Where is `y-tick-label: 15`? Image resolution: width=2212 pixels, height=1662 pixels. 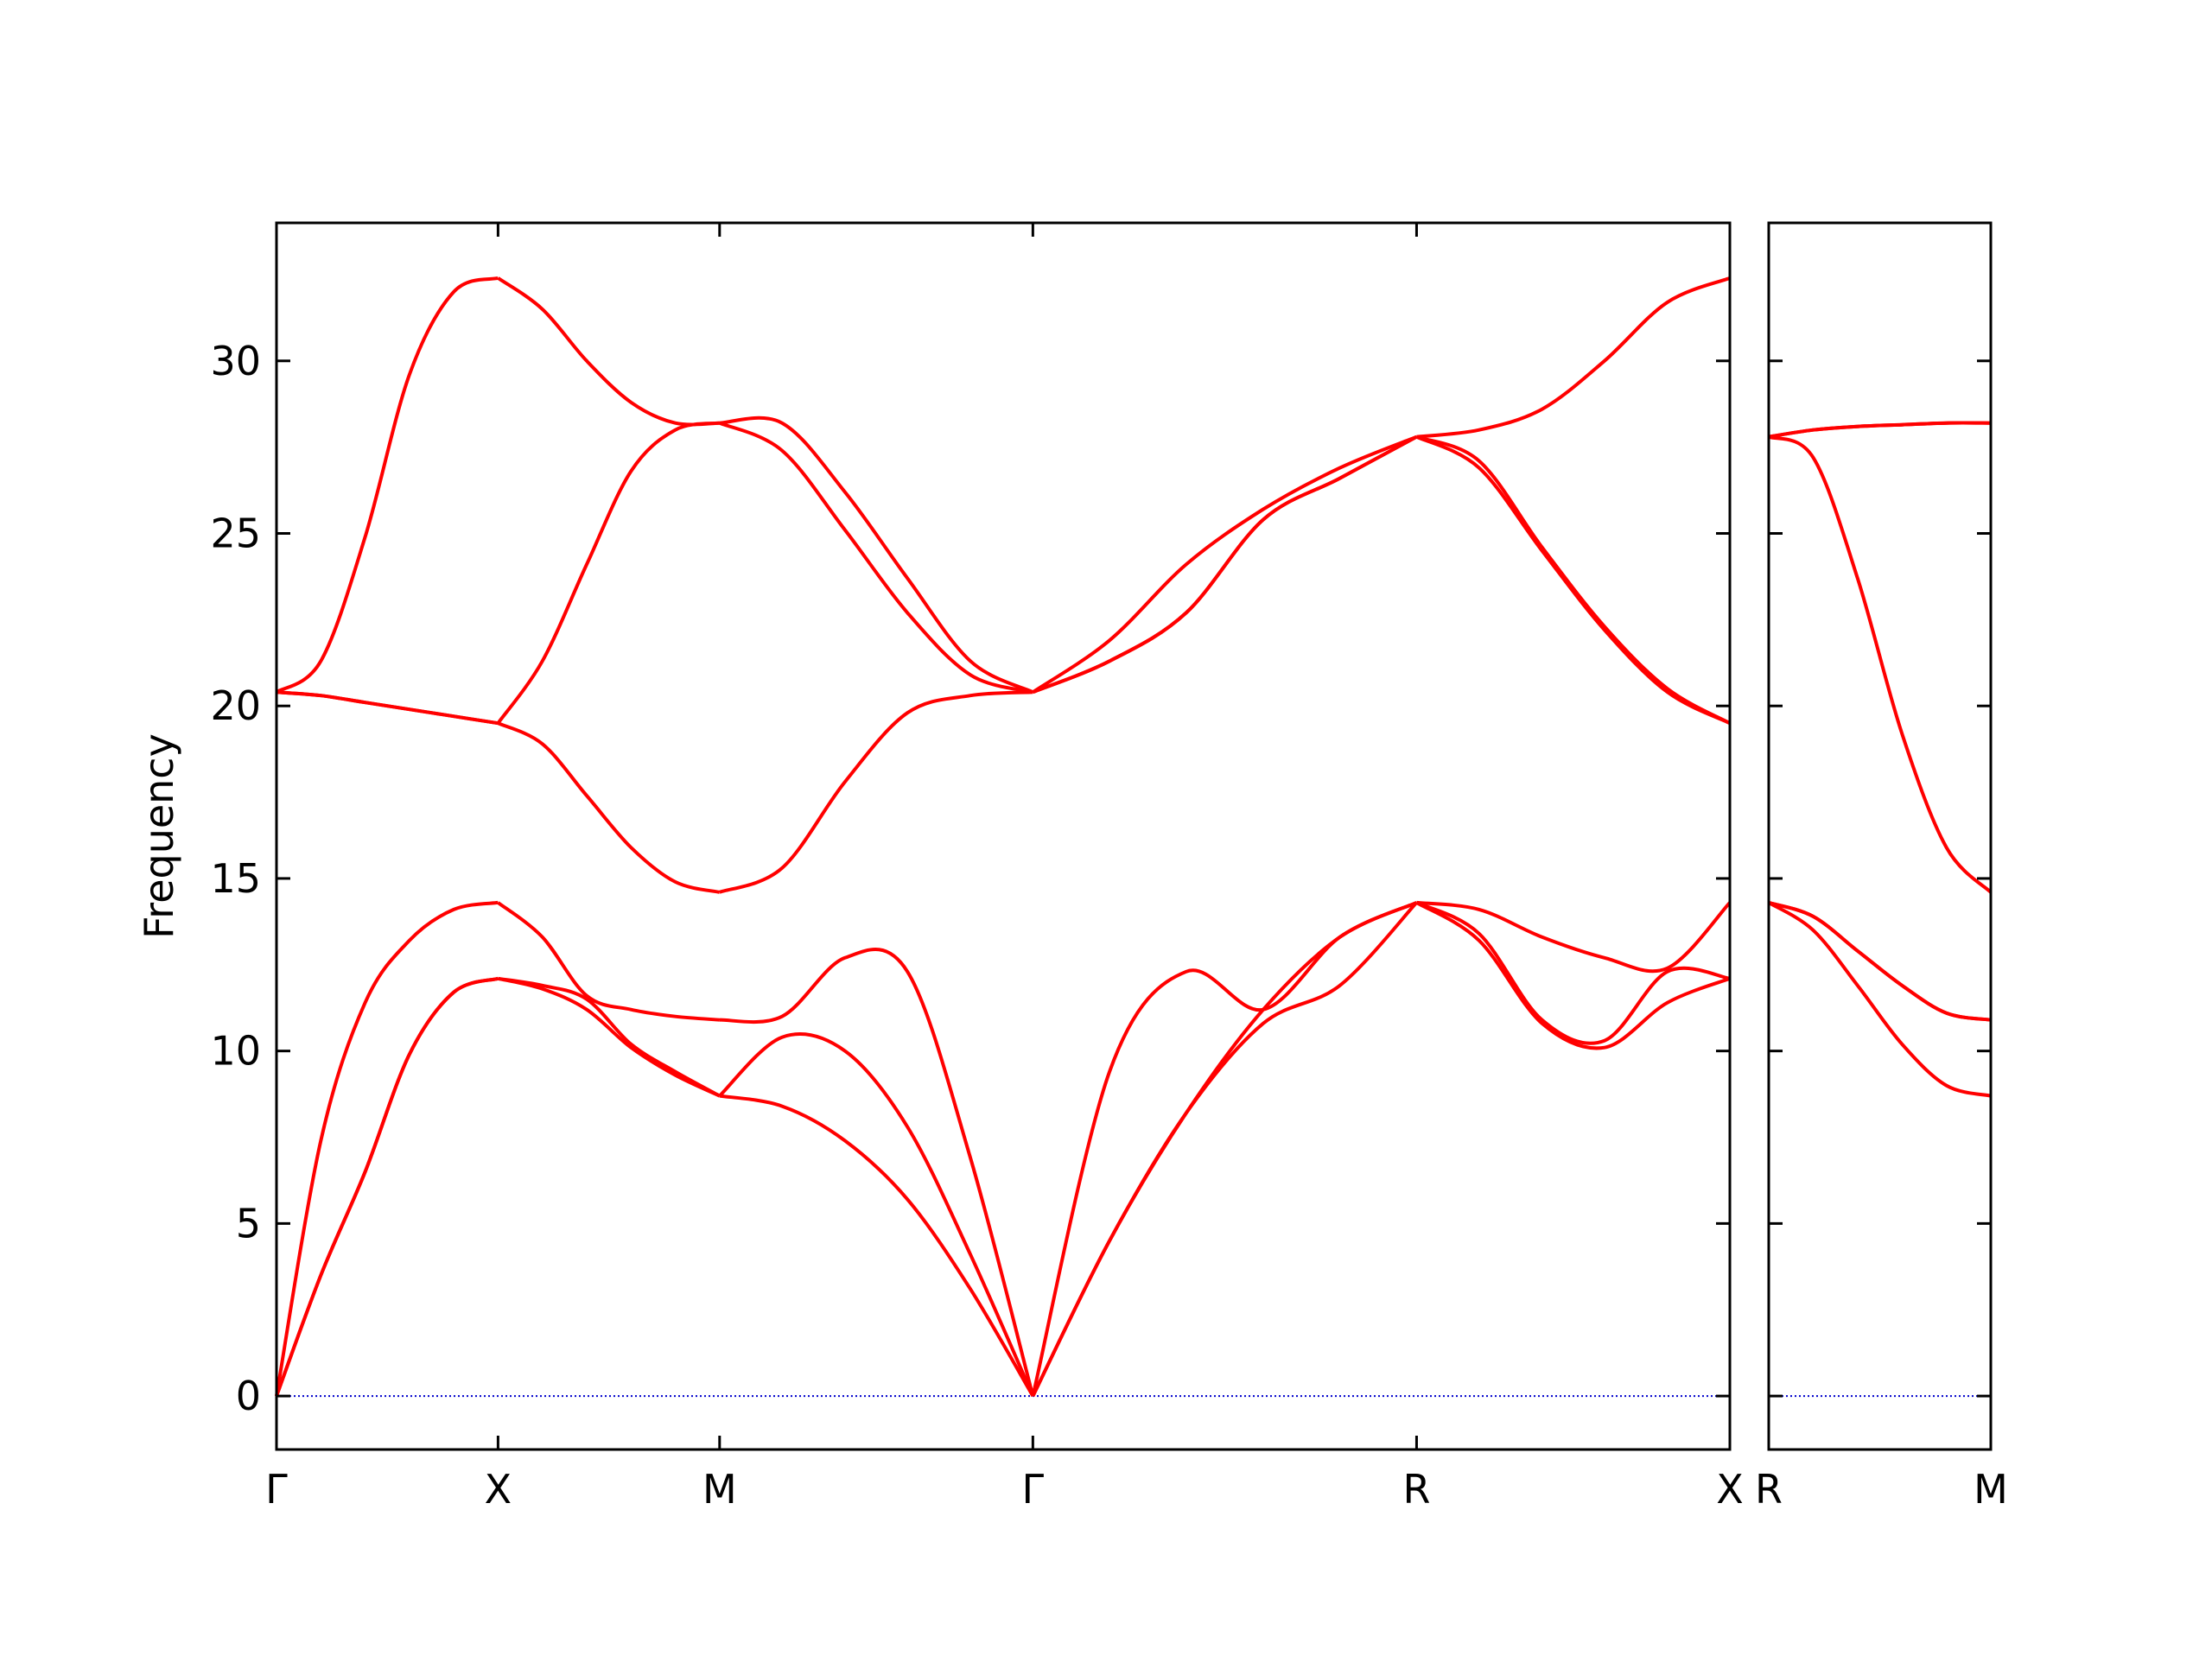 y-tick-label: 15 is located at coordinates (235, 878).